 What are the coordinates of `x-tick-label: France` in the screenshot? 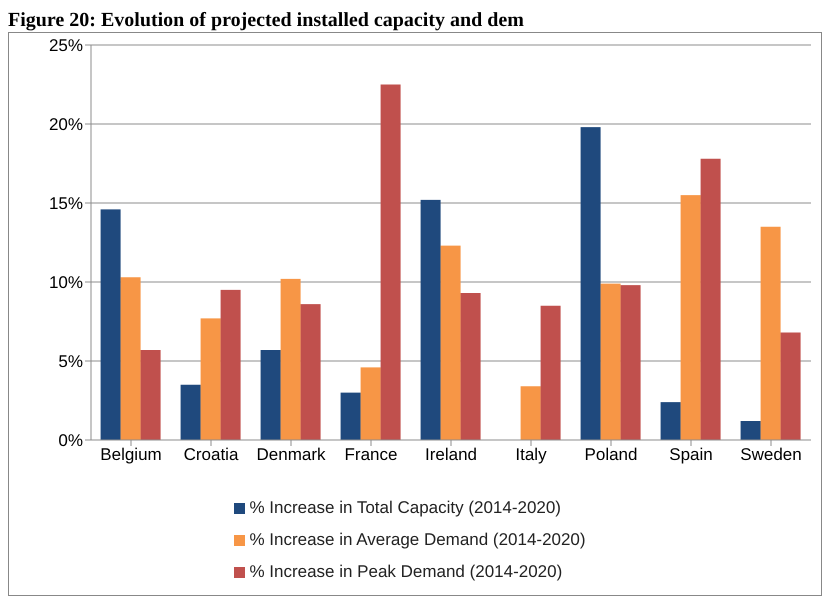 It's located at (371, 454).